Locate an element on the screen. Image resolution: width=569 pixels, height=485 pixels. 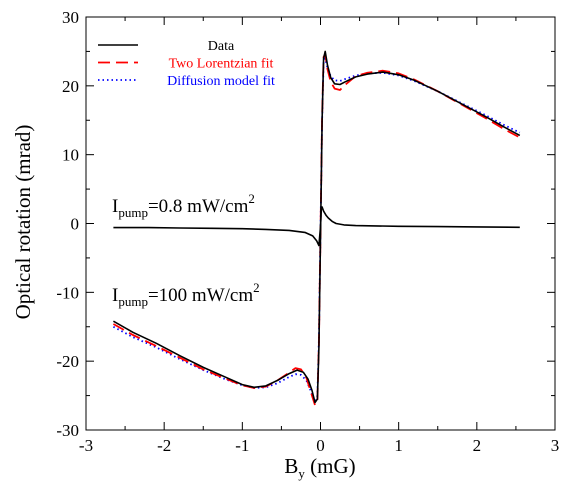
y-tick-label: -20 is located at coordinates (67, 361).